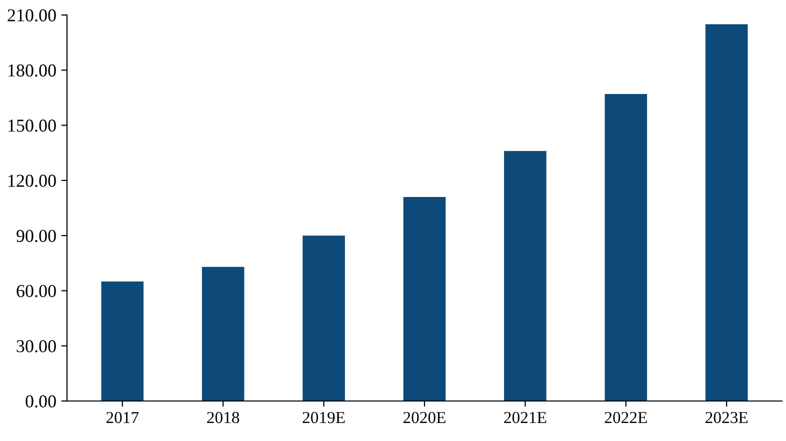  What do you see at coordinates (41, 401) in the screenshot?
I see `y-tick-label: 0.00` at bounding box center [41, 401].